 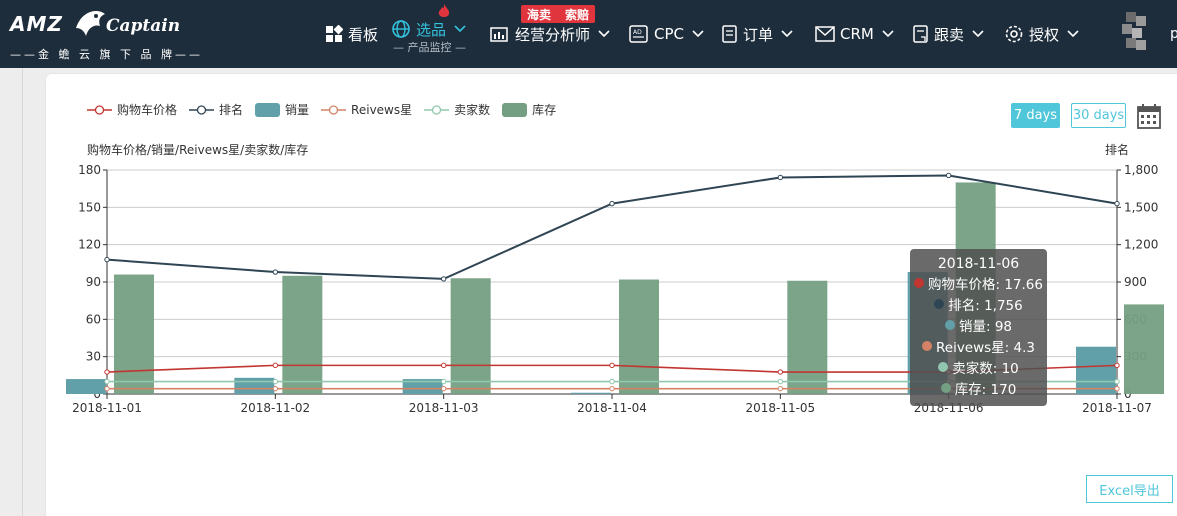 What do you see at coordinates (93, 282) in the screenshot?
I see `y-left-tick-label: 90` at bounding box center [93, 282].